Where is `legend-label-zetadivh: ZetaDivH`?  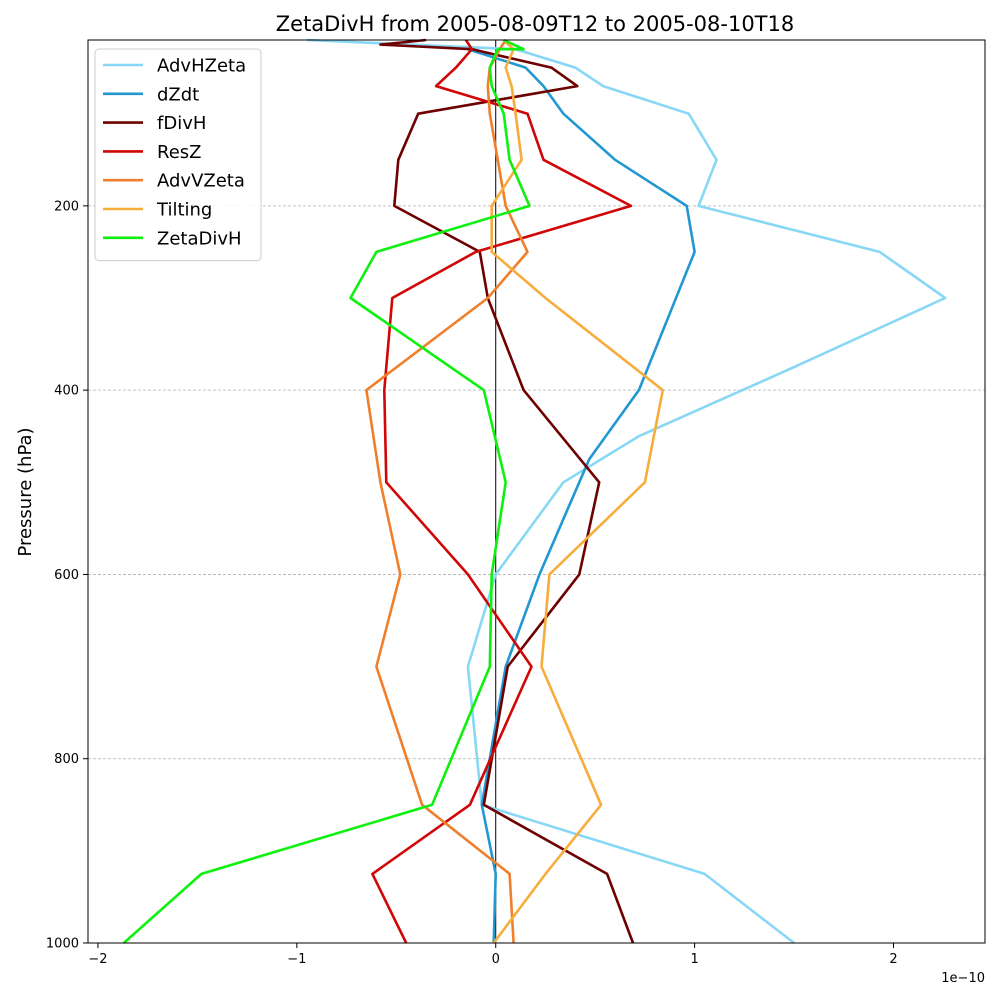 legend-label-zetadivh: ZetaDivH is located at coordinates (199, 238).